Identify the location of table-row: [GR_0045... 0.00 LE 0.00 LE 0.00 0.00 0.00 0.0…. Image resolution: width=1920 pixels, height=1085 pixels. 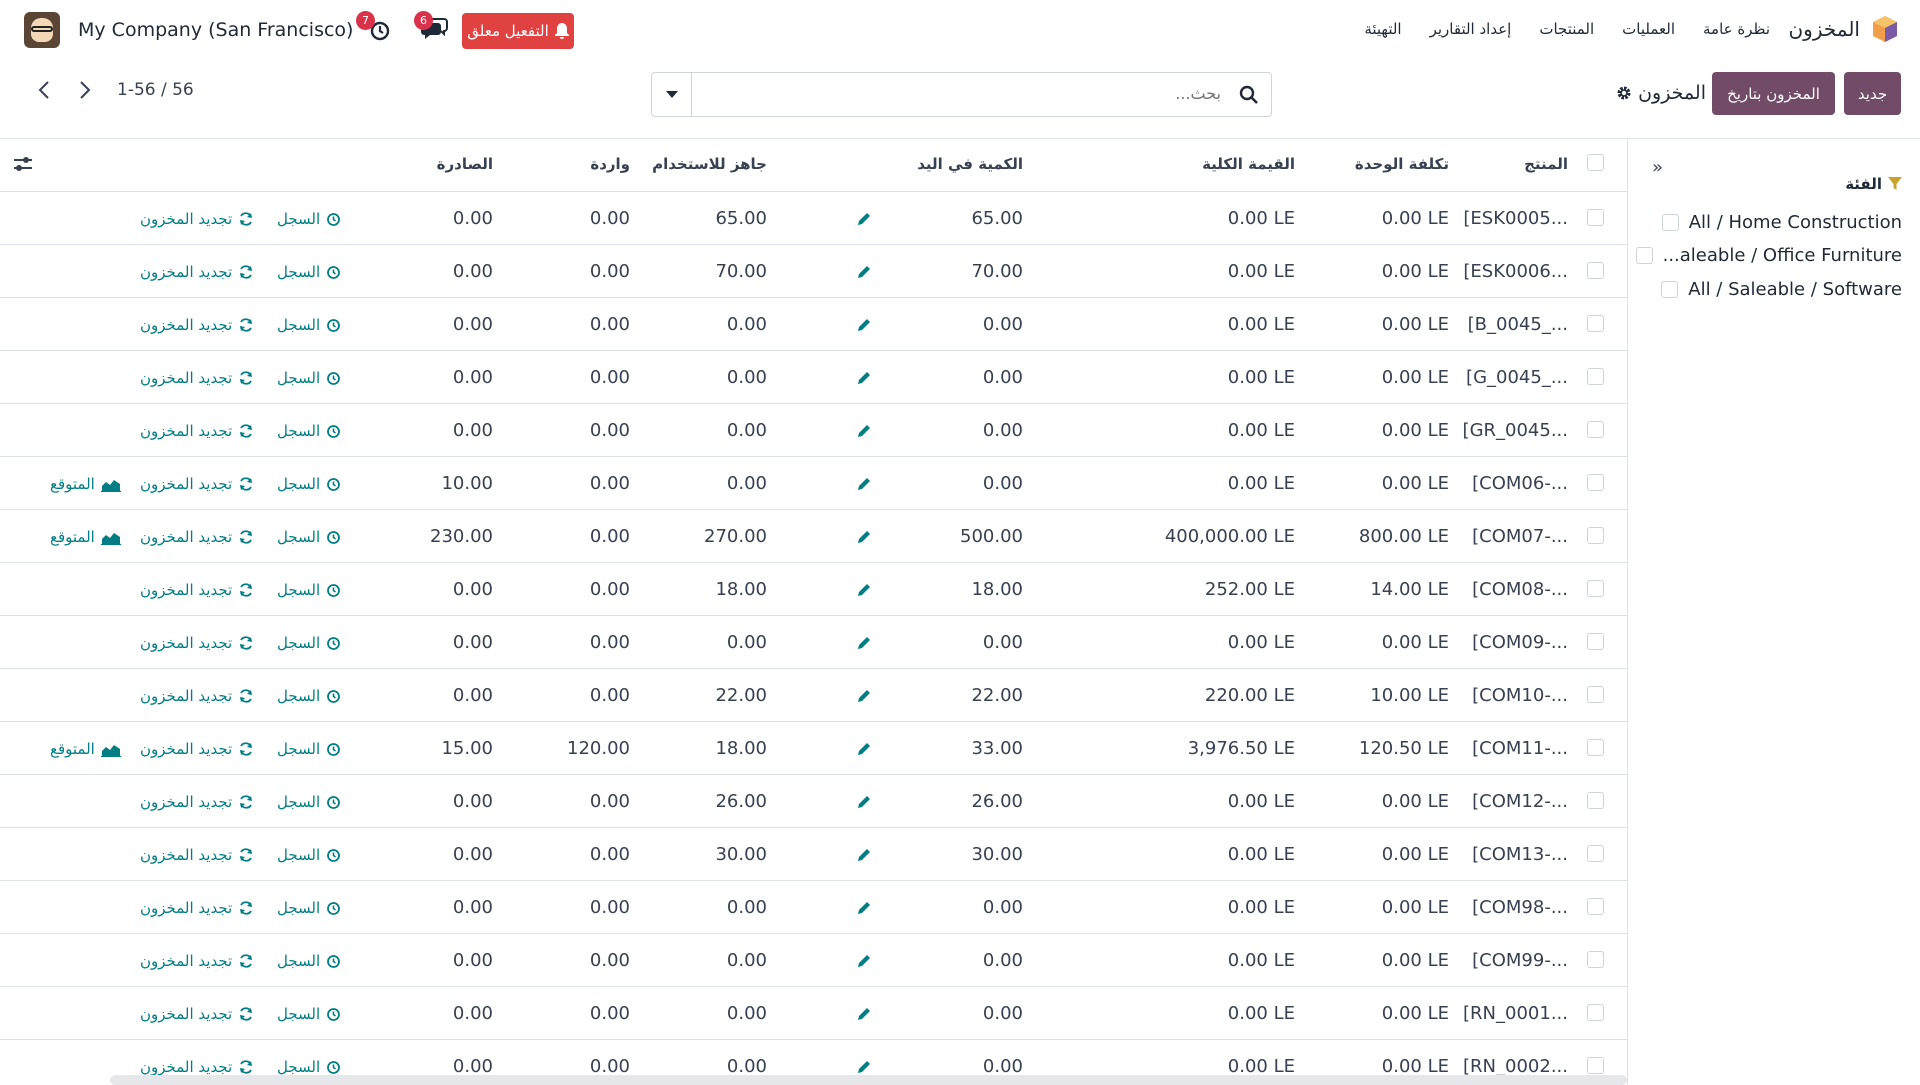
(813, 430).